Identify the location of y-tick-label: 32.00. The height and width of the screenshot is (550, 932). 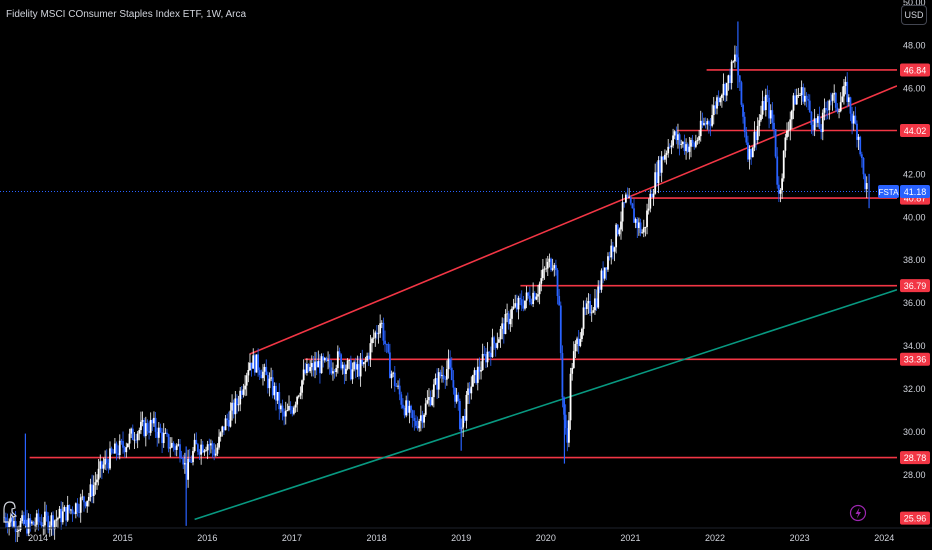
(914, 389).